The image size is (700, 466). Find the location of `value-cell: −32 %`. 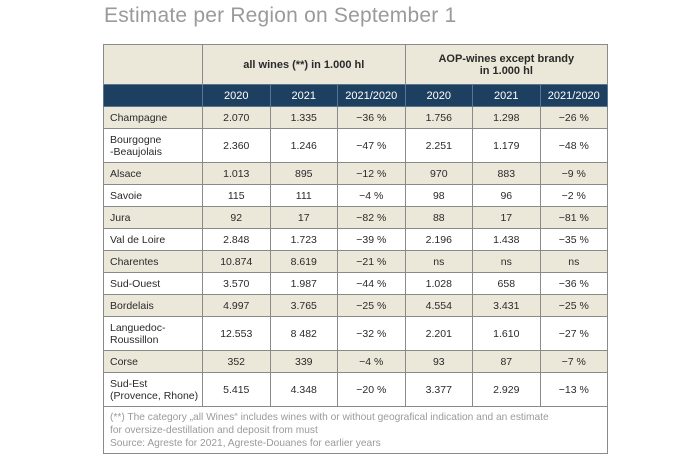

value-cell: −32 % is located at coordinates (371, 333).